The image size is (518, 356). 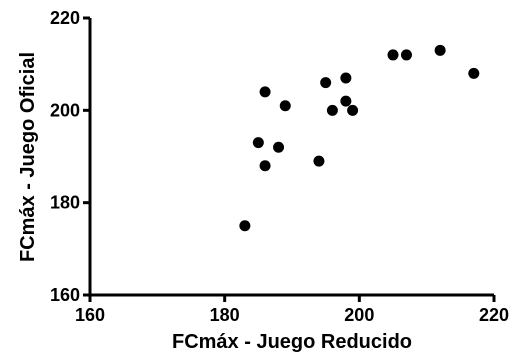 I want to click on x-tick-label: 220, so click(x=494, y=315).